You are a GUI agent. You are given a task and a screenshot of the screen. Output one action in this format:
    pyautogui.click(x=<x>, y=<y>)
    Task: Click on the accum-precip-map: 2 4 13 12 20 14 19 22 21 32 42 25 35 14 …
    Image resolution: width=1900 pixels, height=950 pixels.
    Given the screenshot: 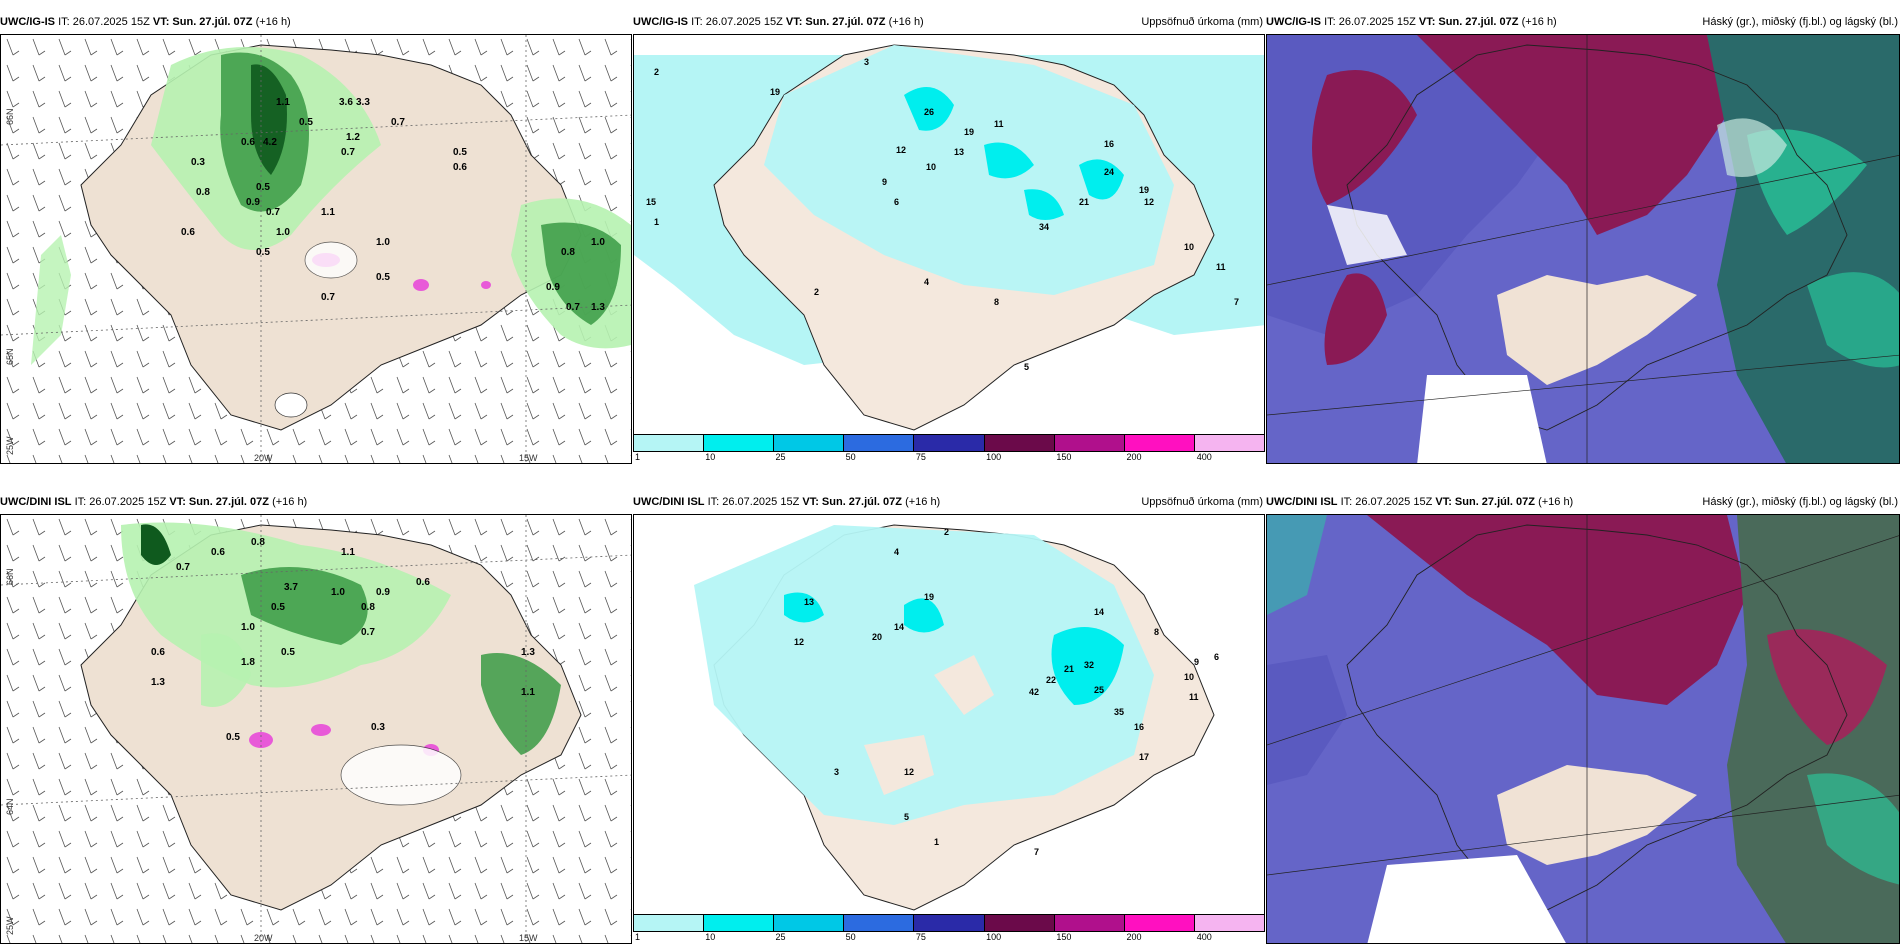 What is the action you would take?
    pyautogui.click(x=949, y=719)
    